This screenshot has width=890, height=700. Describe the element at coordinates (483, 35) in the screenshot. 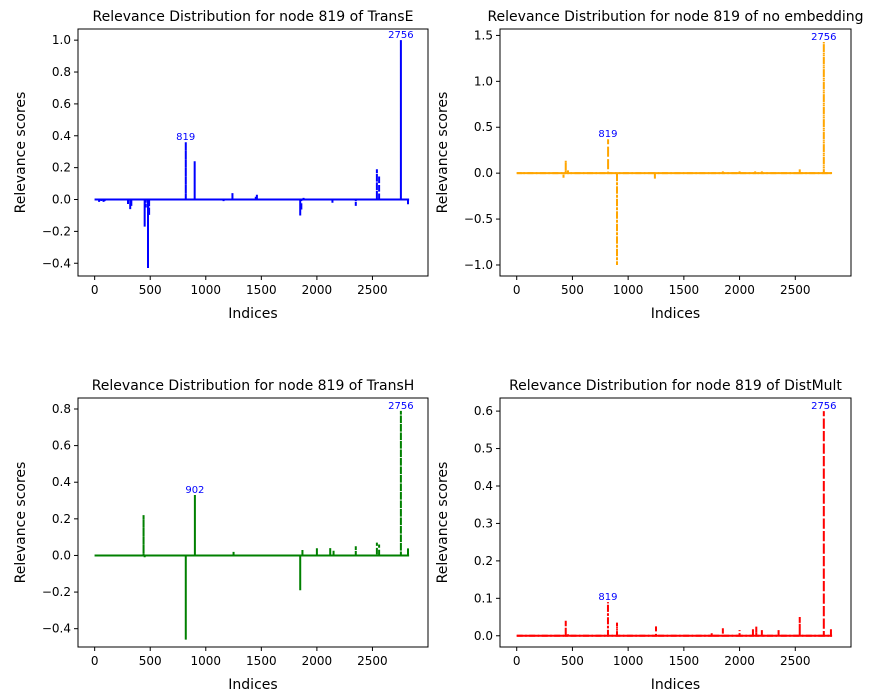

I see `y-tick-label: 1.5` at that location.